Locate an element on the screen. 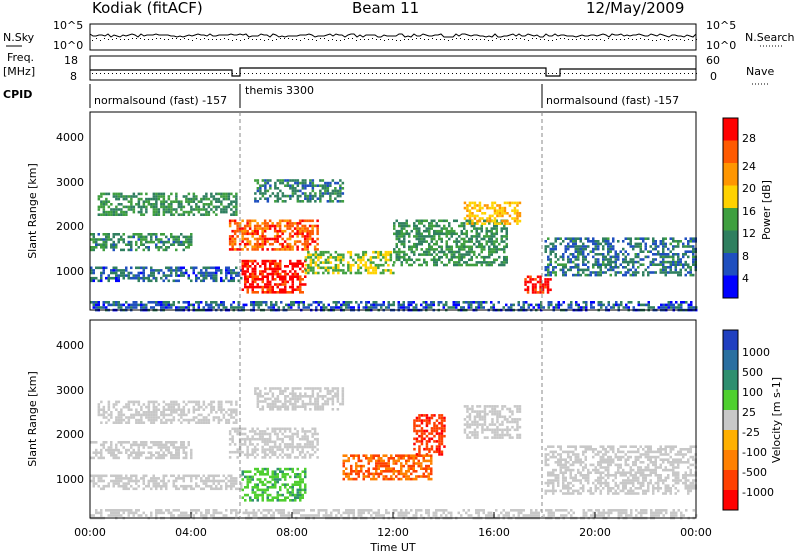  beam-title: Beam 11 is located at coordinates (385, 8).